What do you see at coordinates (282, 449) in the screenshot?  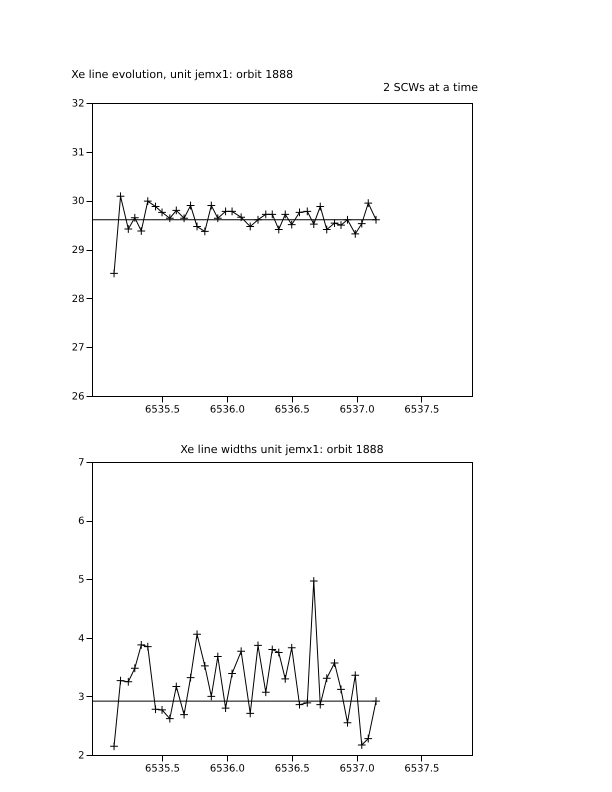 I see `chart-title: Xe line widths unit jemx1: orbit 1888` at bounding box center [282, 449].